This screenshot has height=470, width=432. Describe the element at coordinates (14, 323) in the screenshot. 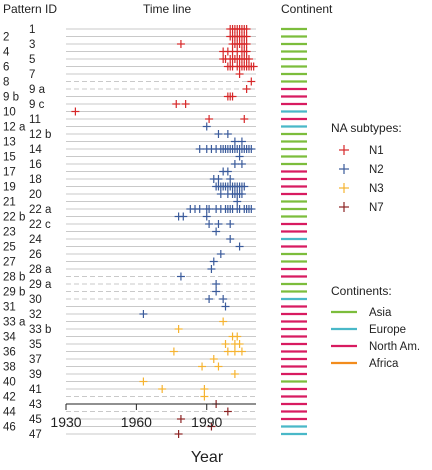

I see `pattern-id-label: 33 a` at that location.